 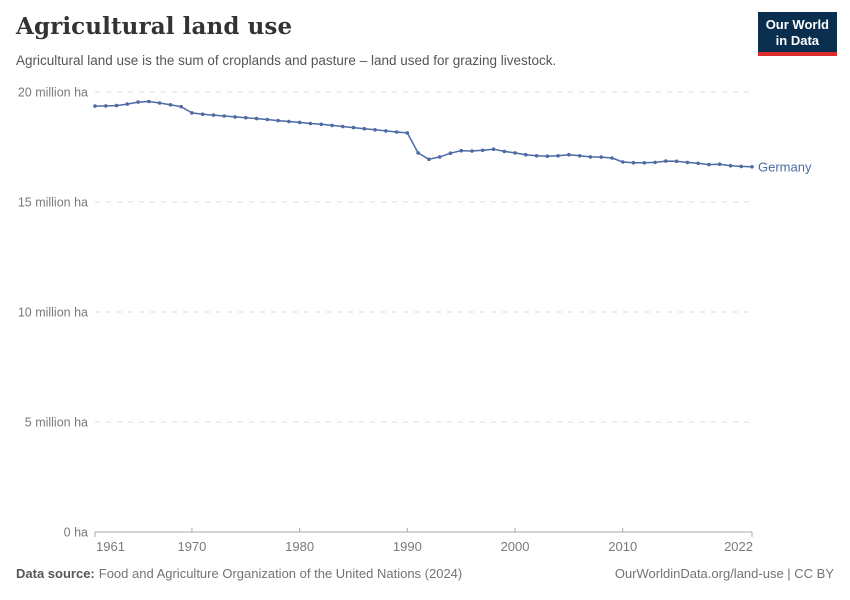 What do you see at coordinates (515, 546) in the screenshot?
I see `x-axis-label: 2000` at bounding box center [515, 546].